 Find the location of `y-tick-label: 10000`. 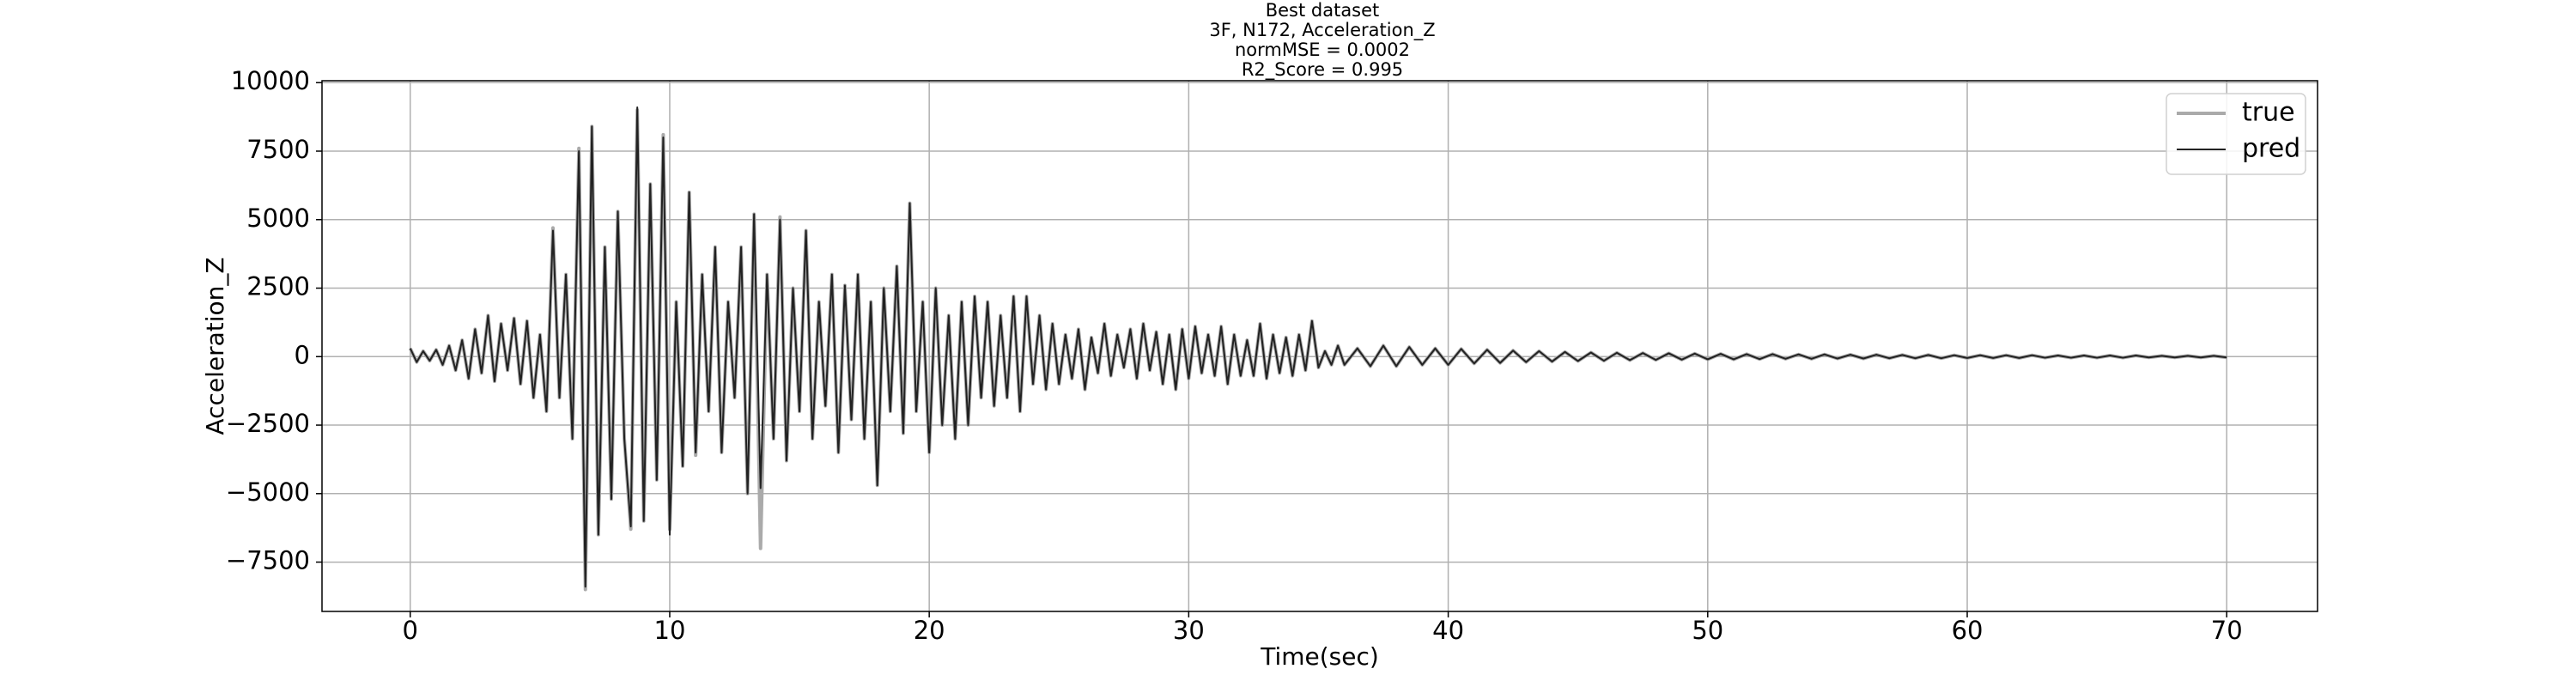

y-tick-label: 10000 is located at coordinates (270, 80).